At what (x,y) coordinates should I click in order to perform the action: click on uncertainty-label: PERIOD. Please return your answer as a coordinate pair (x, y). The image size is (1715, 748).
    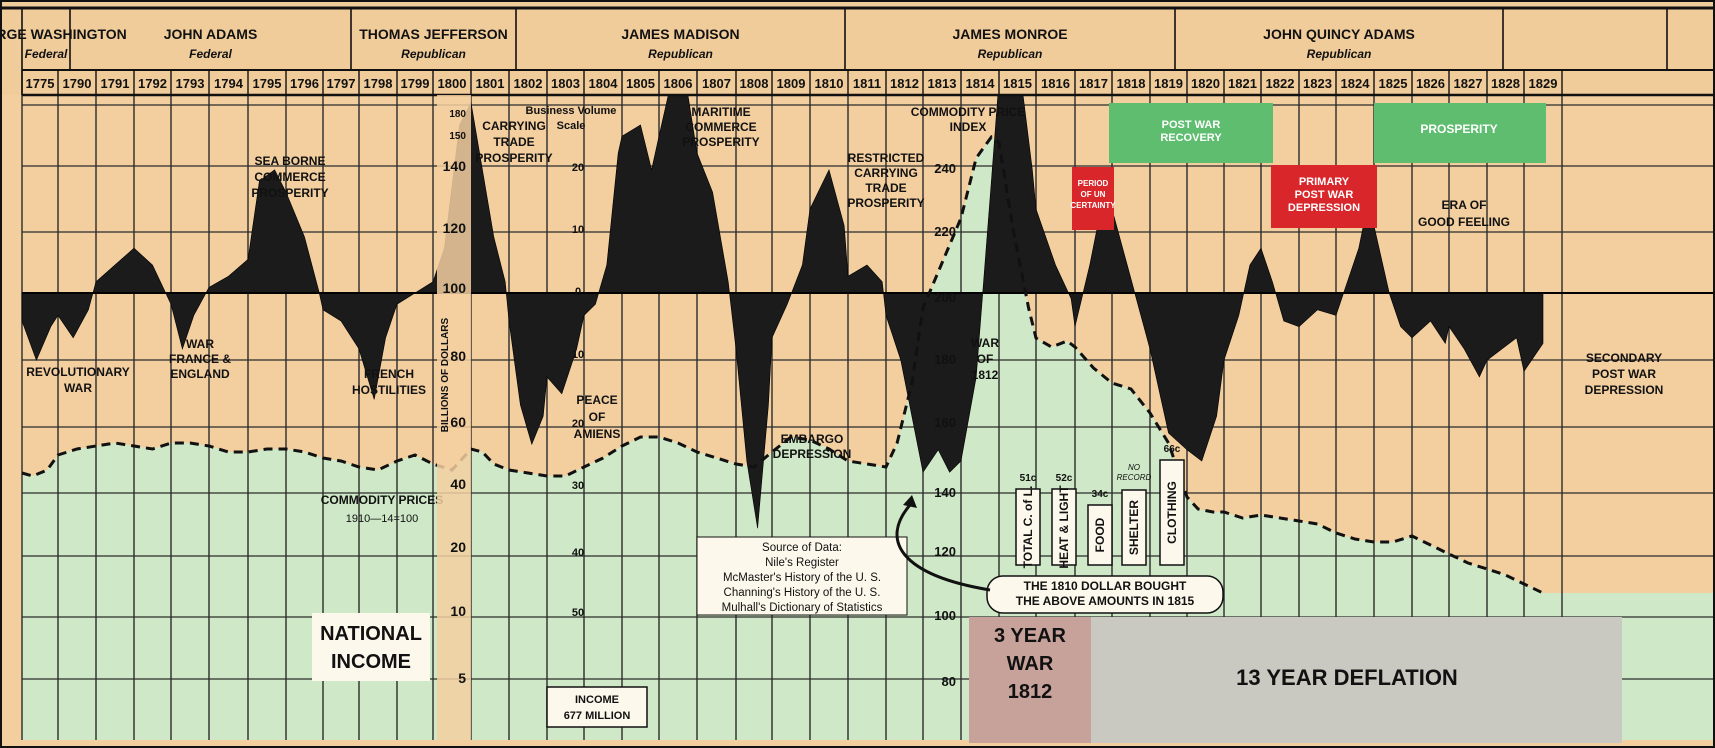
    Looking at the image, I should click on (1093, 183).